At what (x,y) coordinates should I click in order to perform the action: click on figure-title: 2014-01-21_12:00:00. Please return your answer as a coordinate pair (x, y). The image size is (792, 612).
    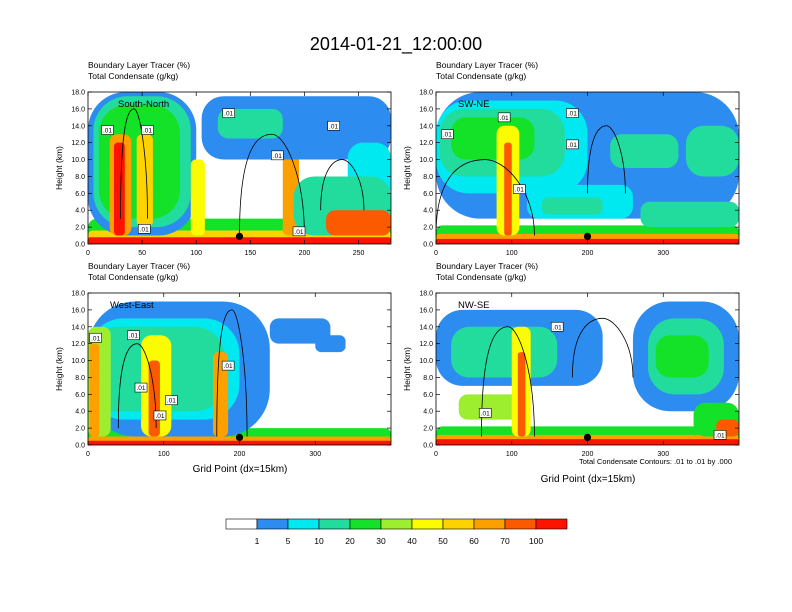
    Looking at the image, I should click on (396, 44).